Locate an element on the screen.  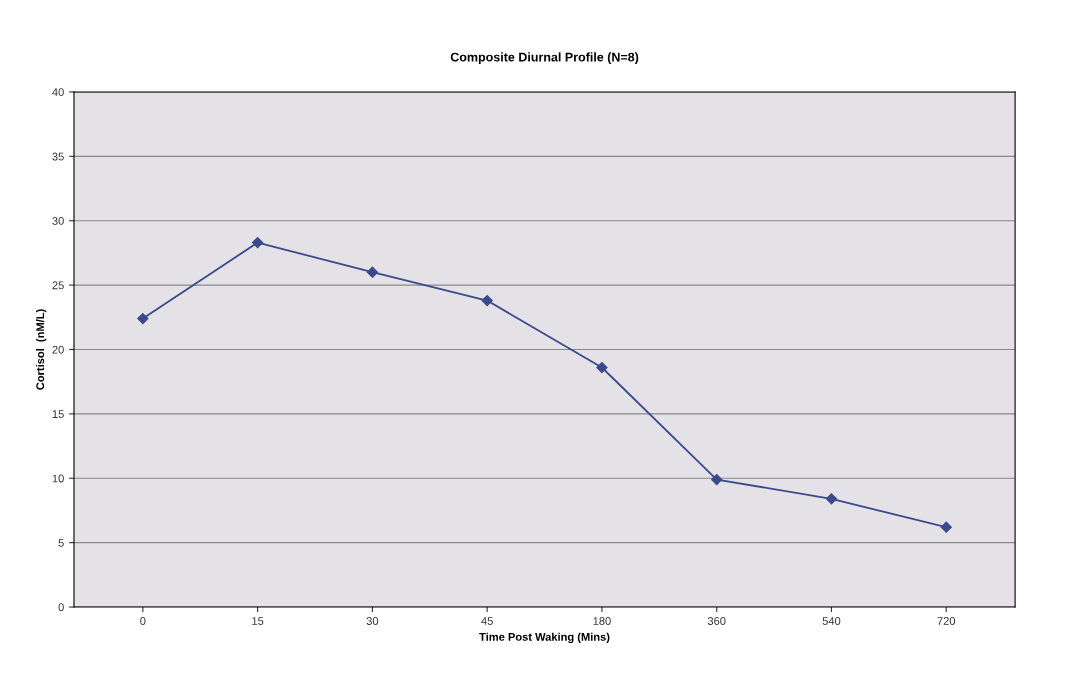
y-axis-title: Cortisol (nM/L) is located at coordinates (41, 349).